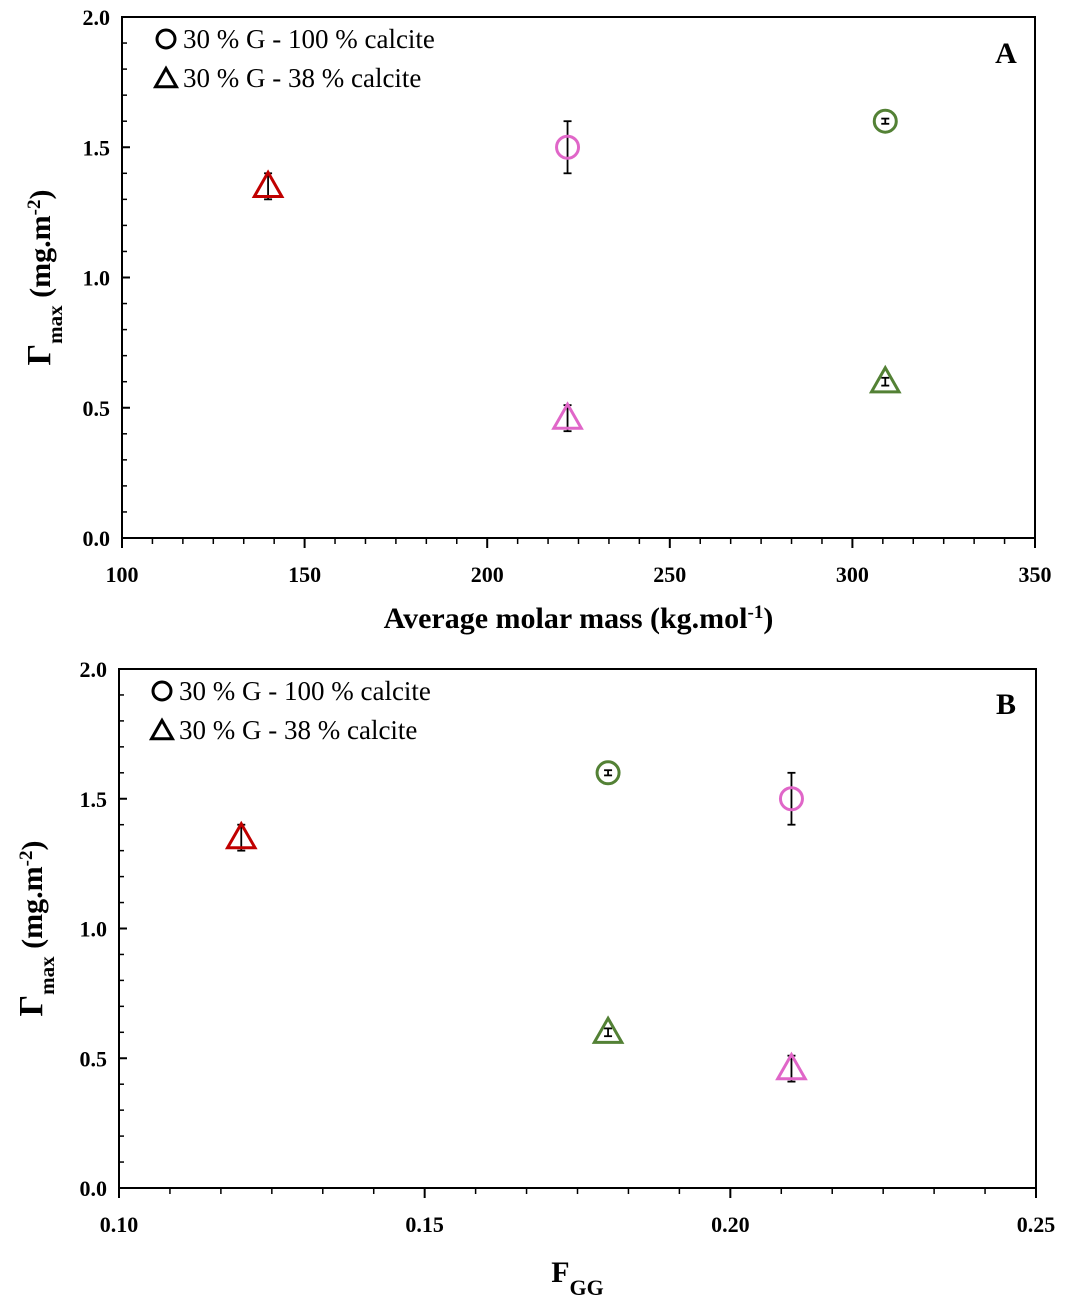 The width and height of the screenshot is (1069, 1300). What do you see at coordinates (424, 1224) in the screenshot?
I see `x-tick-label: 0.15` at bounding box center [424, 1224].